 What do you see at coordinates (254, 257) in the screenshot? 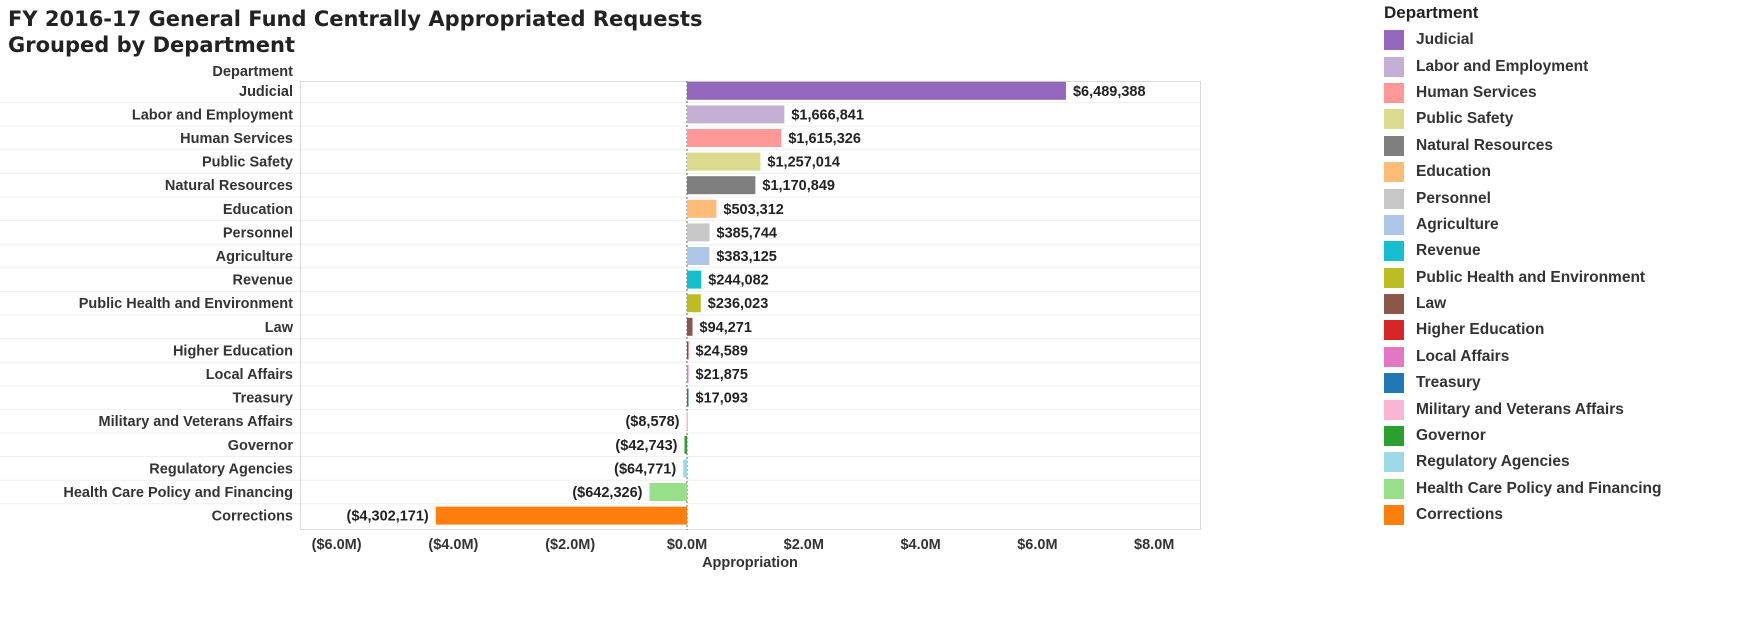
I see `category-label: Agriculture` at bounding box center [254, 257].